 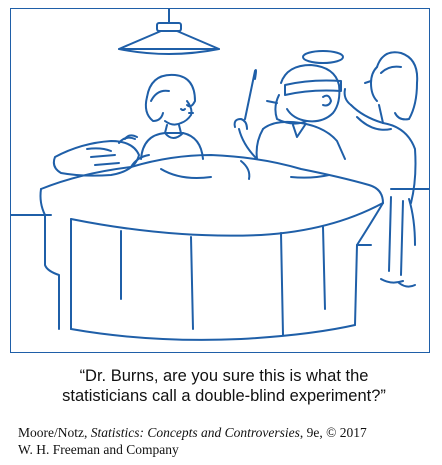 I want to click on patient-figure, so click(x=96, y=155).